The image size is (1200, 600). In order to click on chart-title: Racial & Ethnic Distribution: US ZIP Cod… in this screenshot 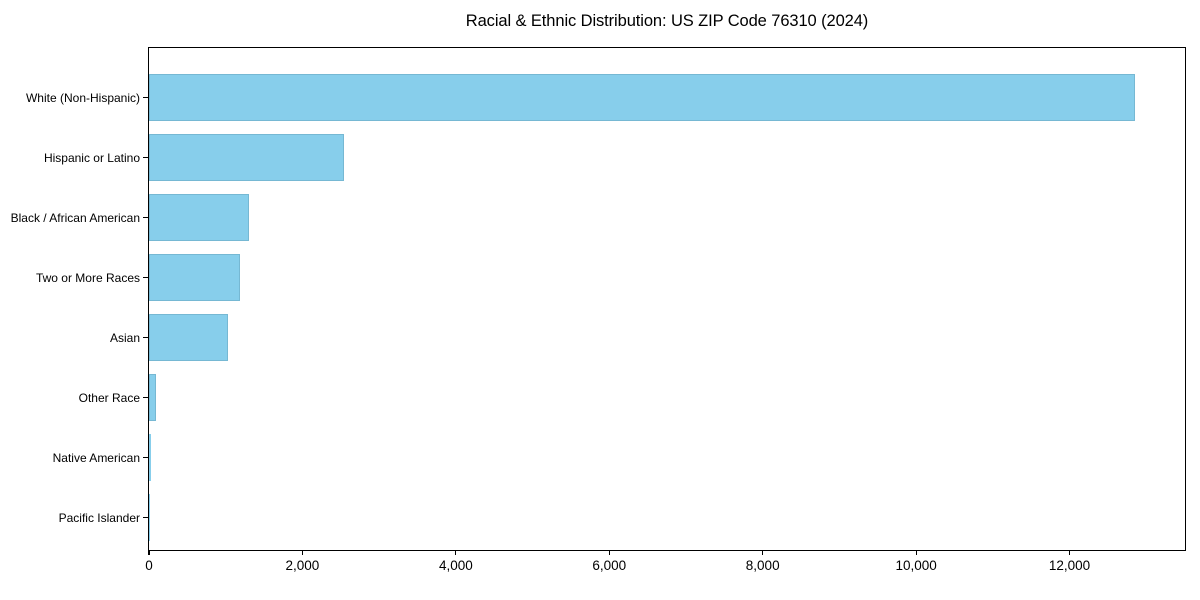, I will do `click(667, 21)`.